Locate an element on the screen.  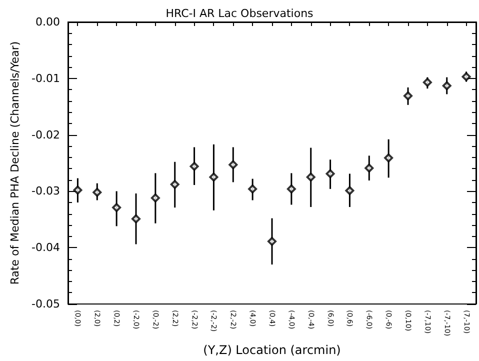
y-tick-label: -0.04 is located at coordinates (46, 247).